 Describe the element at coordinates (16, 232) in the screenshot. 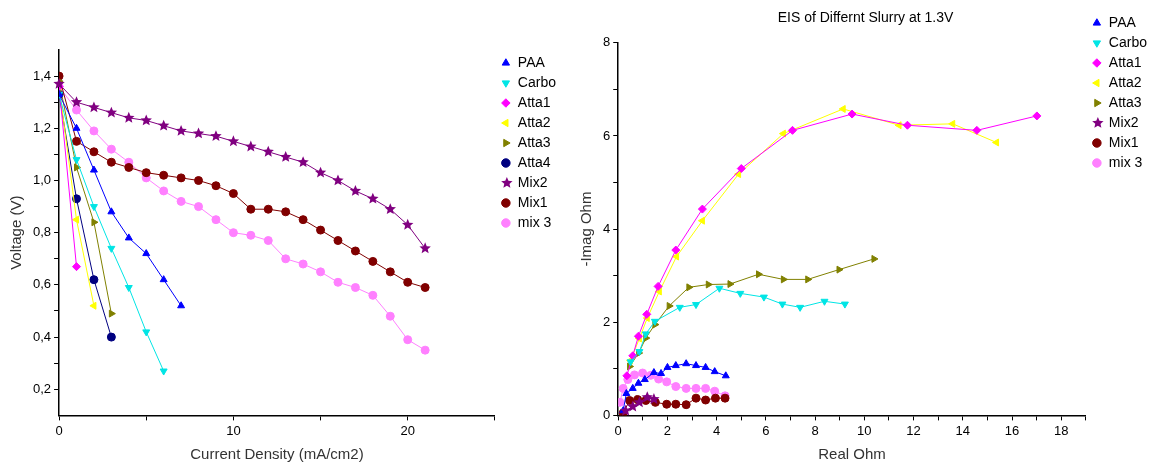

I see `y-axis-title: Voltage (V)` at that location.